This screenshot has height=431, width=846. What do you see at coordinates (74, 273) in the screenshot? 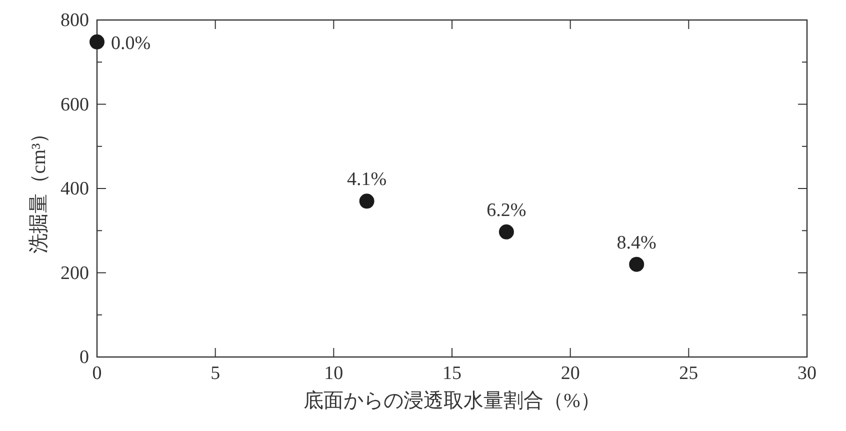
I see `y-tick-label: 200` at bounding box center [74, 273].